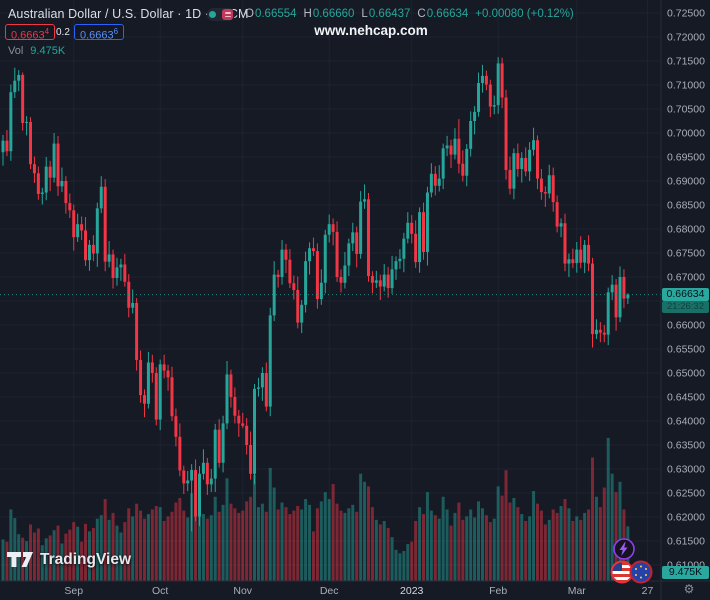 This screenshot has height=600, width=710. I want to click on price-tick-label: 0.61500, so click(686, 542).